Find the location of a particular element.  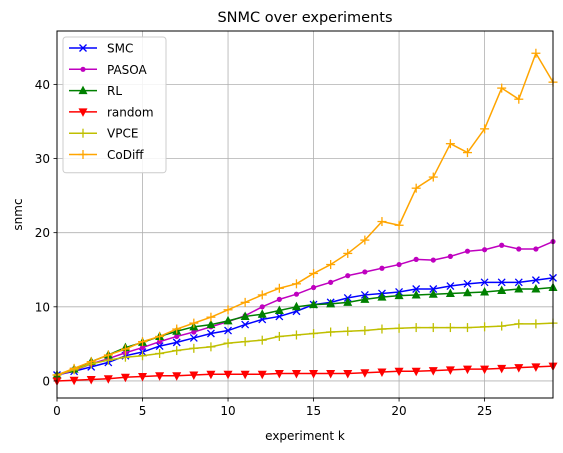

y-axis-label: snmc is located at coordinates (18, 214).